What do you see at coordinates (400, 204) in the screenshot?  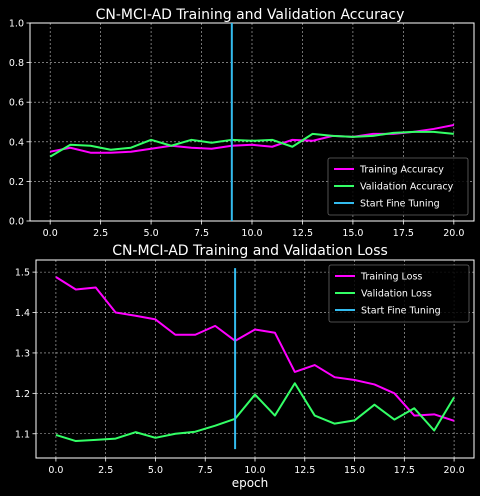 I see `accuracy-legend-label: Start Fine Tuning` at bounding box center [400, 204].